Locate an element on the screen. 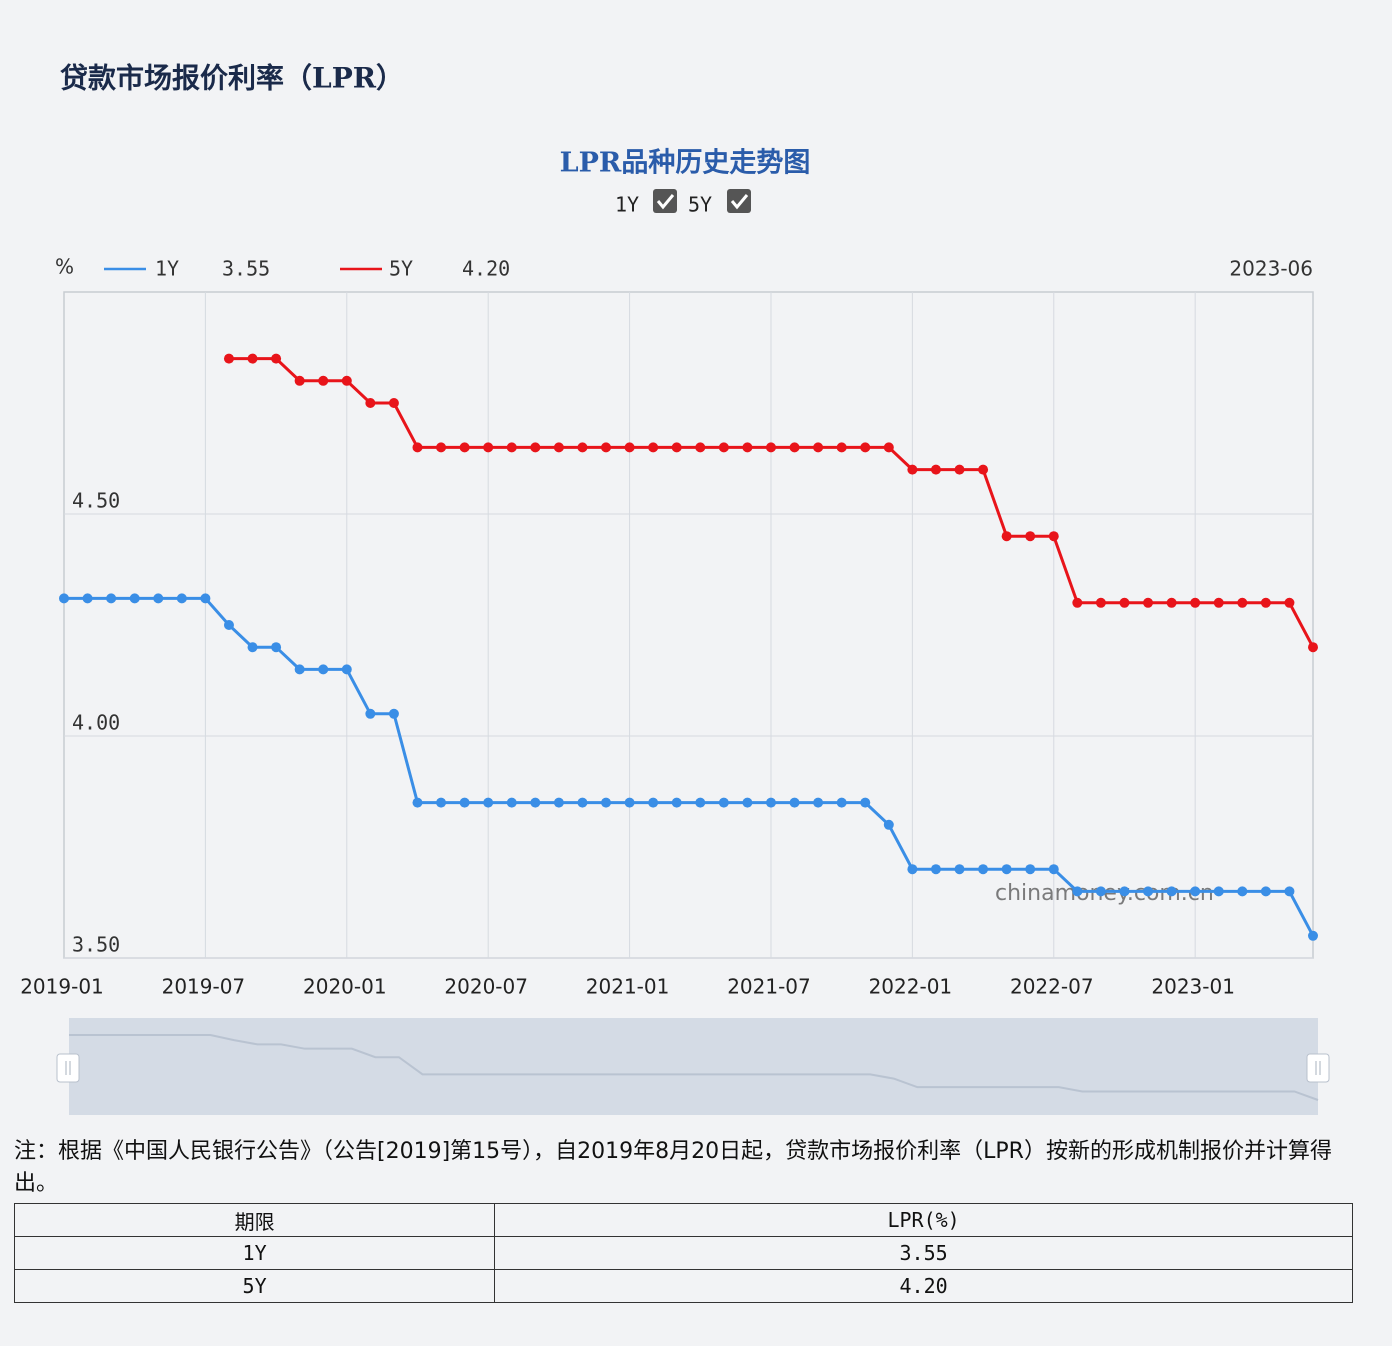 This screenshot has width=1392, height=1346. y-tick-label: 3.50 is located at coordinates (96, 945).